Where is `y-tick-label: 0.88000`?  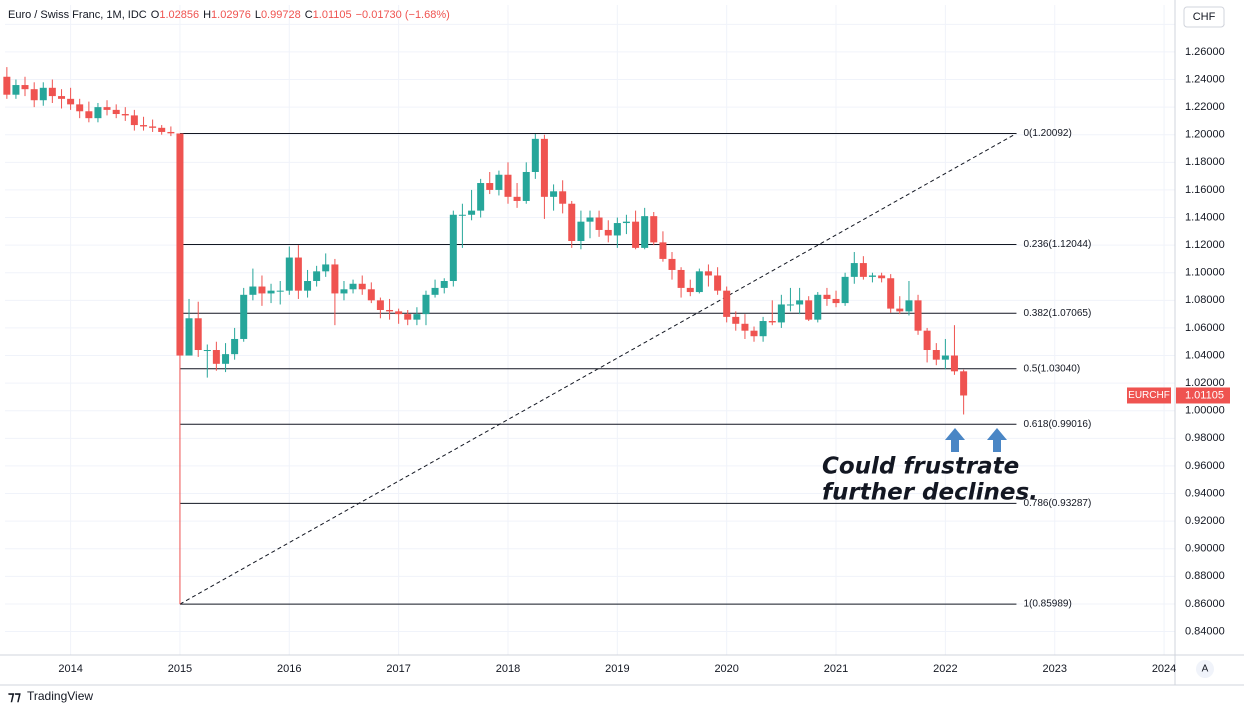
y-tick-label: 0.88000 is located at coordinates (1205, 576).